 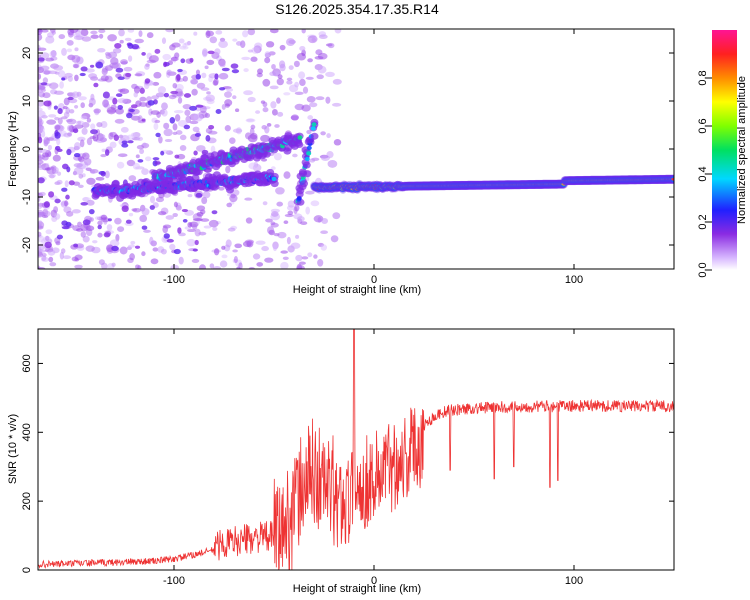 I want to click on spectrogram-xlabel: Height of straight line (km), so click(x=357, y=290).